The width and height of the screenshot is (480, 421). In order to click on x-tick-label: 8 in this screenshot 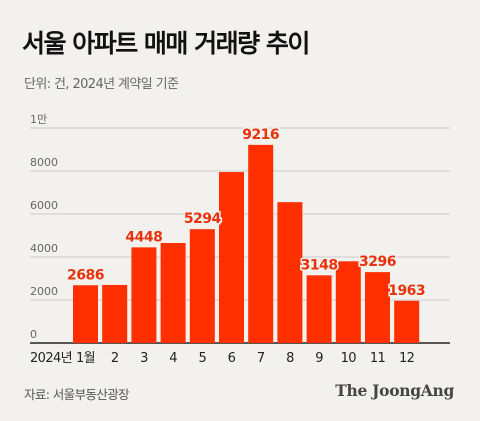, I will do `click(290, 358)`.